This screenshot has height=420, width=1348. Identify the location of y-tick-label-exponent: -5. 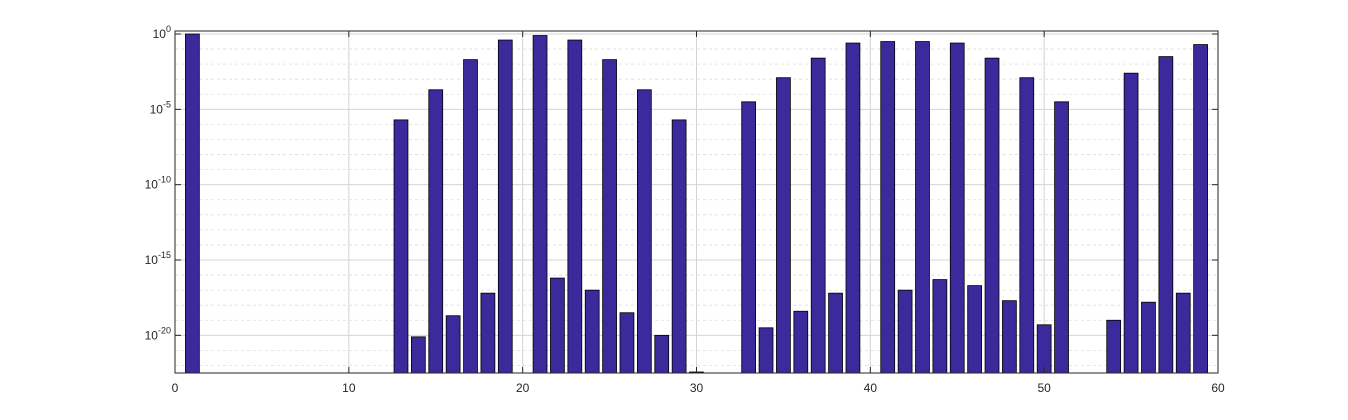
(167, 104).